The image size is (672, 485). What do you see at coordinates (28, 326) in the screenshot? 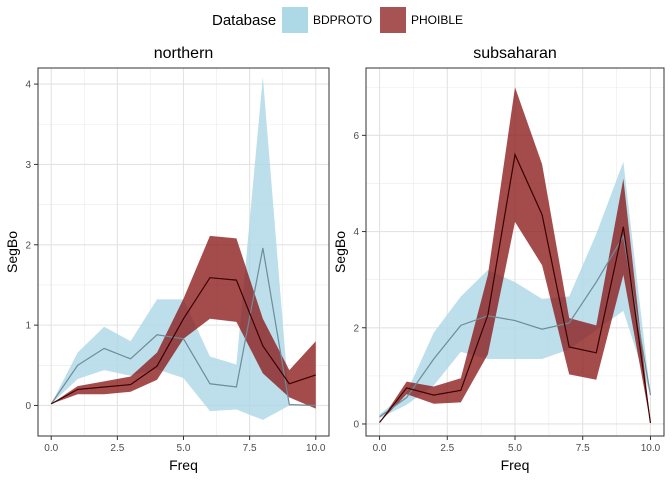
I see `y-tick-label: 1` at bounding box center [28, 326].